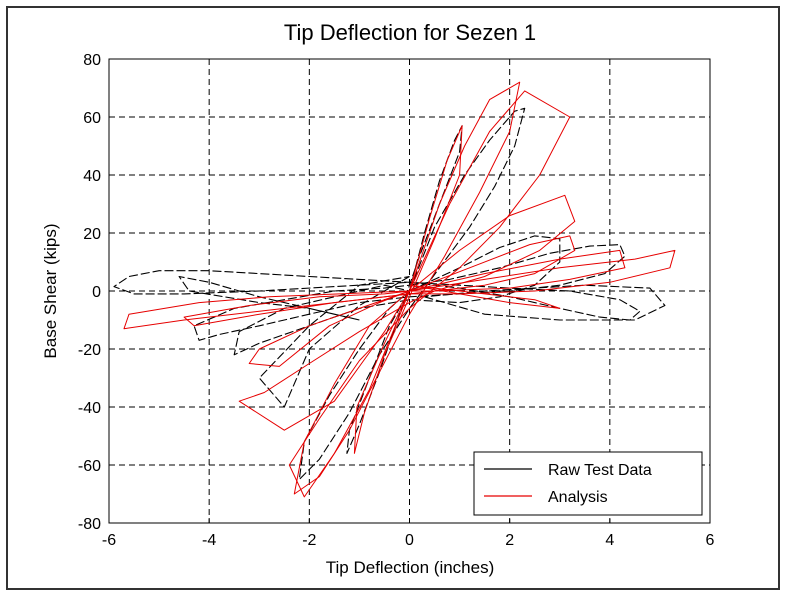 This screenshot has height=600, width=790. Describe the element at coordinates (109, 540) in the screenshot. I see `x-tick-label: -6` at that location.